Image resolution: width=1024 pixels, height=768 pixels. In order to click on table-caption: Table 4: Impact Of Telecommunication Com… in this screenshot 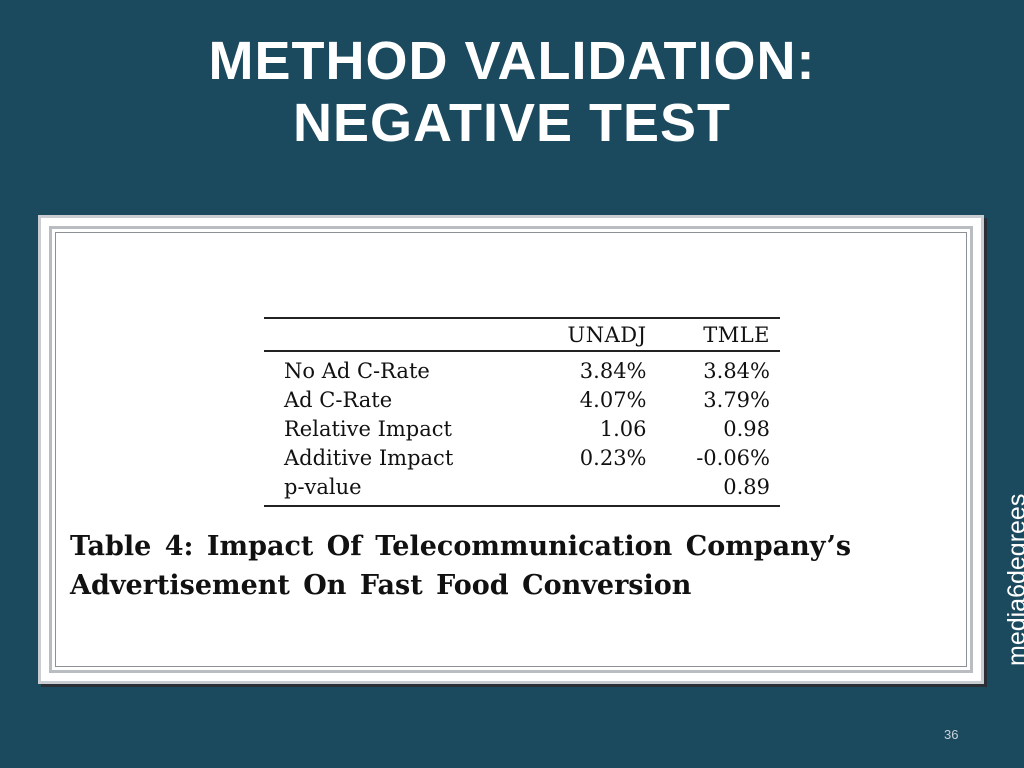, I will do `click(518, 566)`.